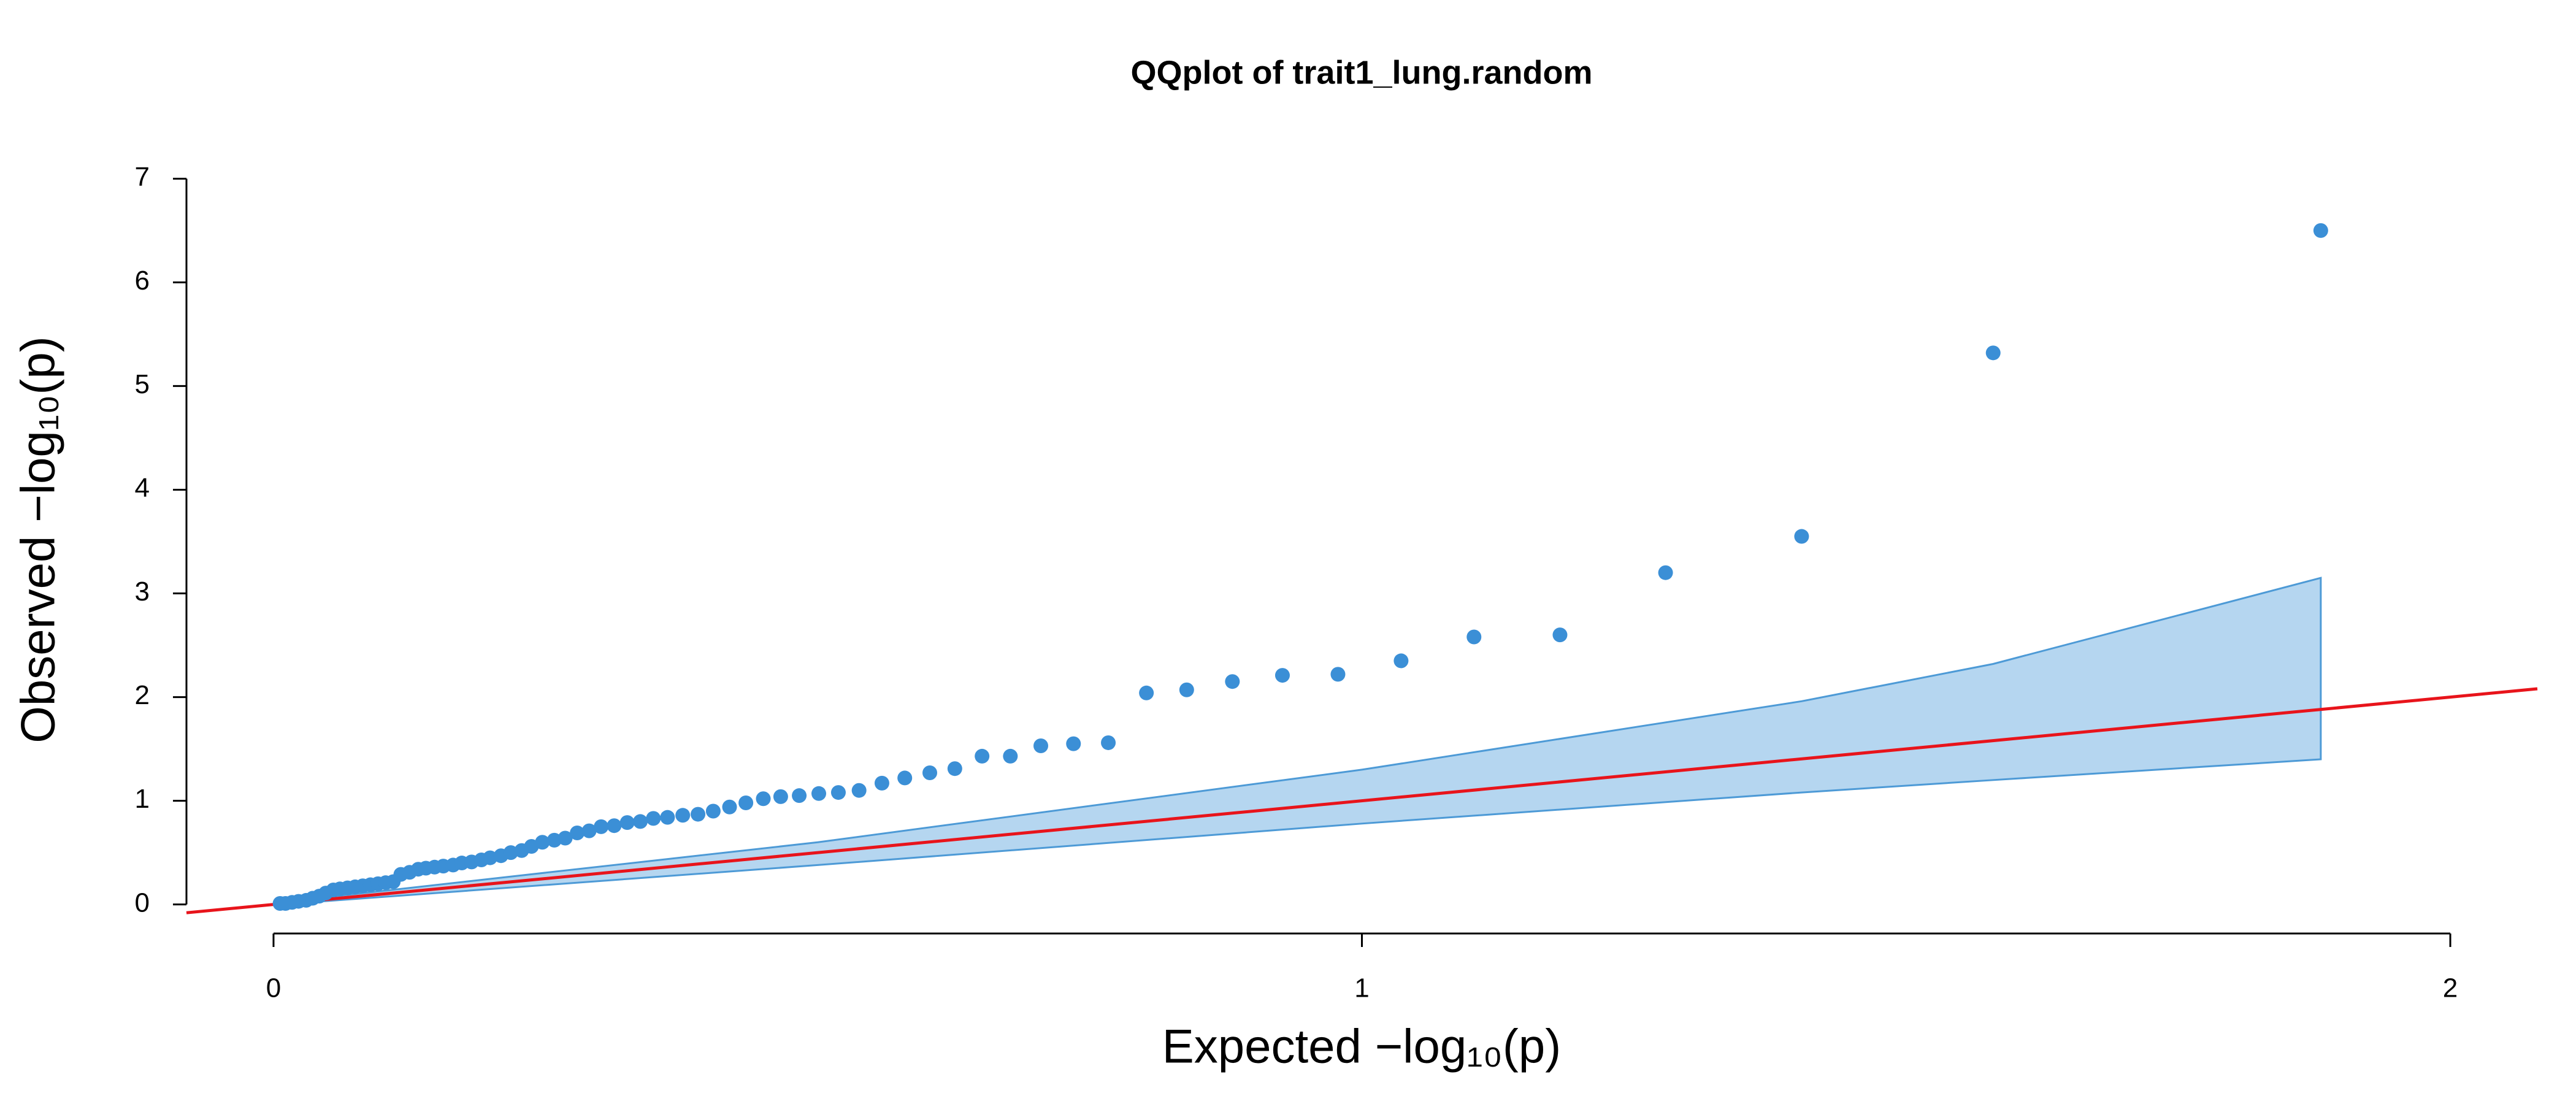  What do you see at coordinates (142, 902) in the screenshot?
I see `y-tick-label: 0` at bounding box center [142, 902].